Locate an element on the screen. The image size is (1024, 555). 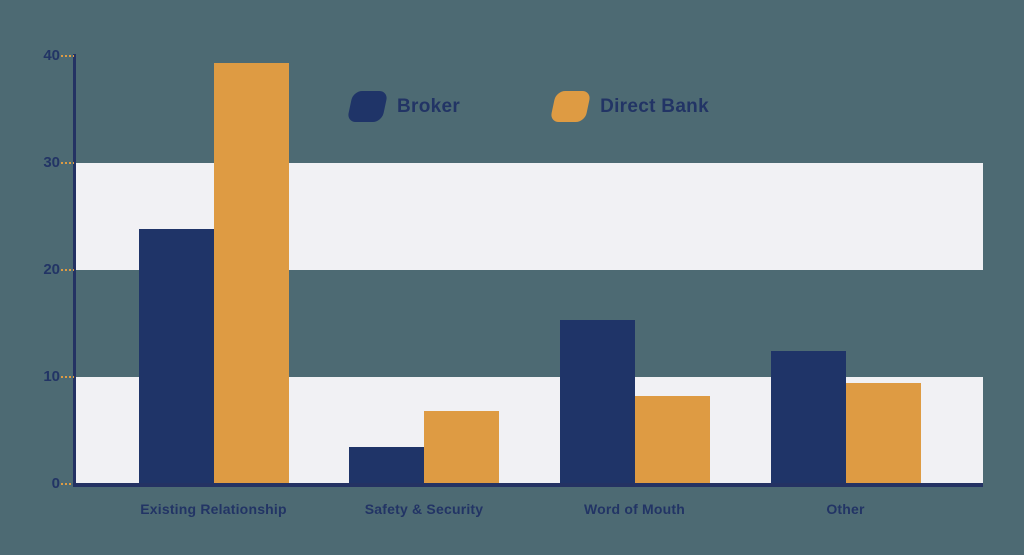
legend-item-direct-bank: Direct Bank is located at coordinates (629, 106).